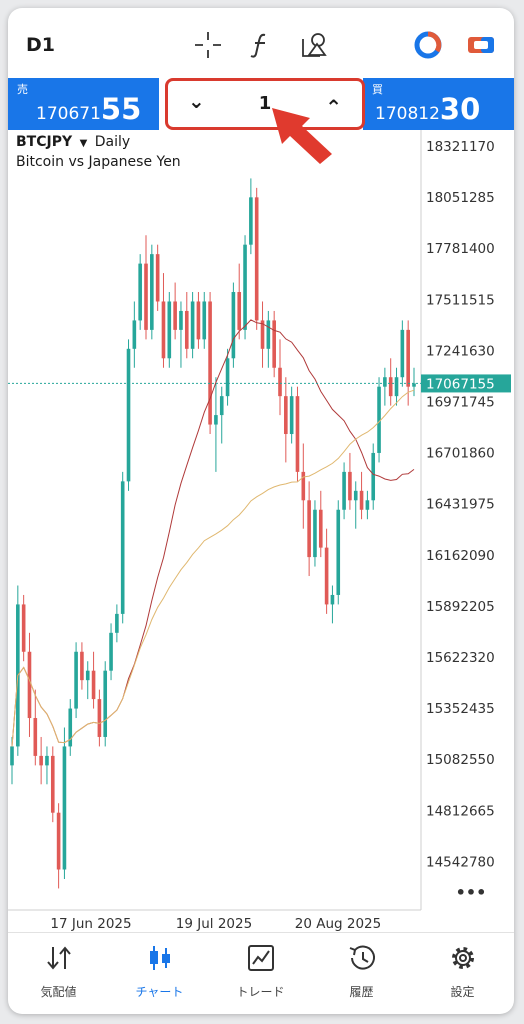 The image size is (524, 1024). What do you see at coordinates (261, 45) in the screenshot?
I see `function-icon` at bounding box center [261, 45].